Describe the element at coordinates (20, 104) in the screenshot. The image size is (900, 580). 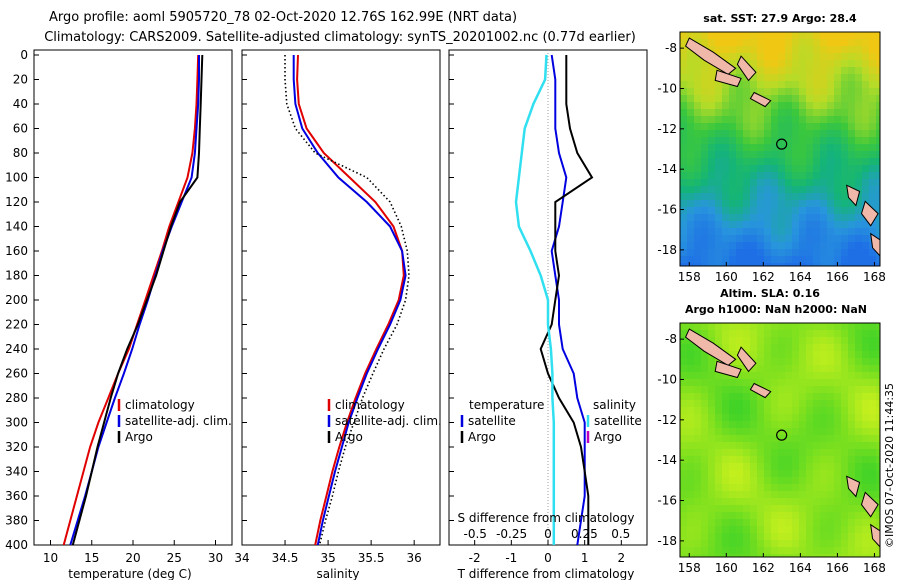
I see `depth-tick-label: 40` at that location.